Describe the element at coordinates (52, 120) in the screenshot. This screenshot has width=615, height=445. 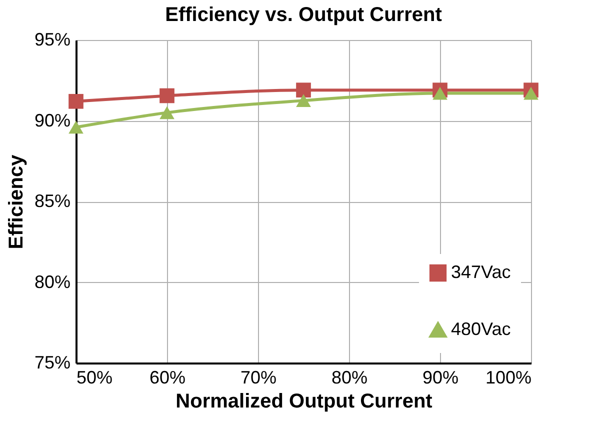
I see `y-tick-label: 90%` at that location.